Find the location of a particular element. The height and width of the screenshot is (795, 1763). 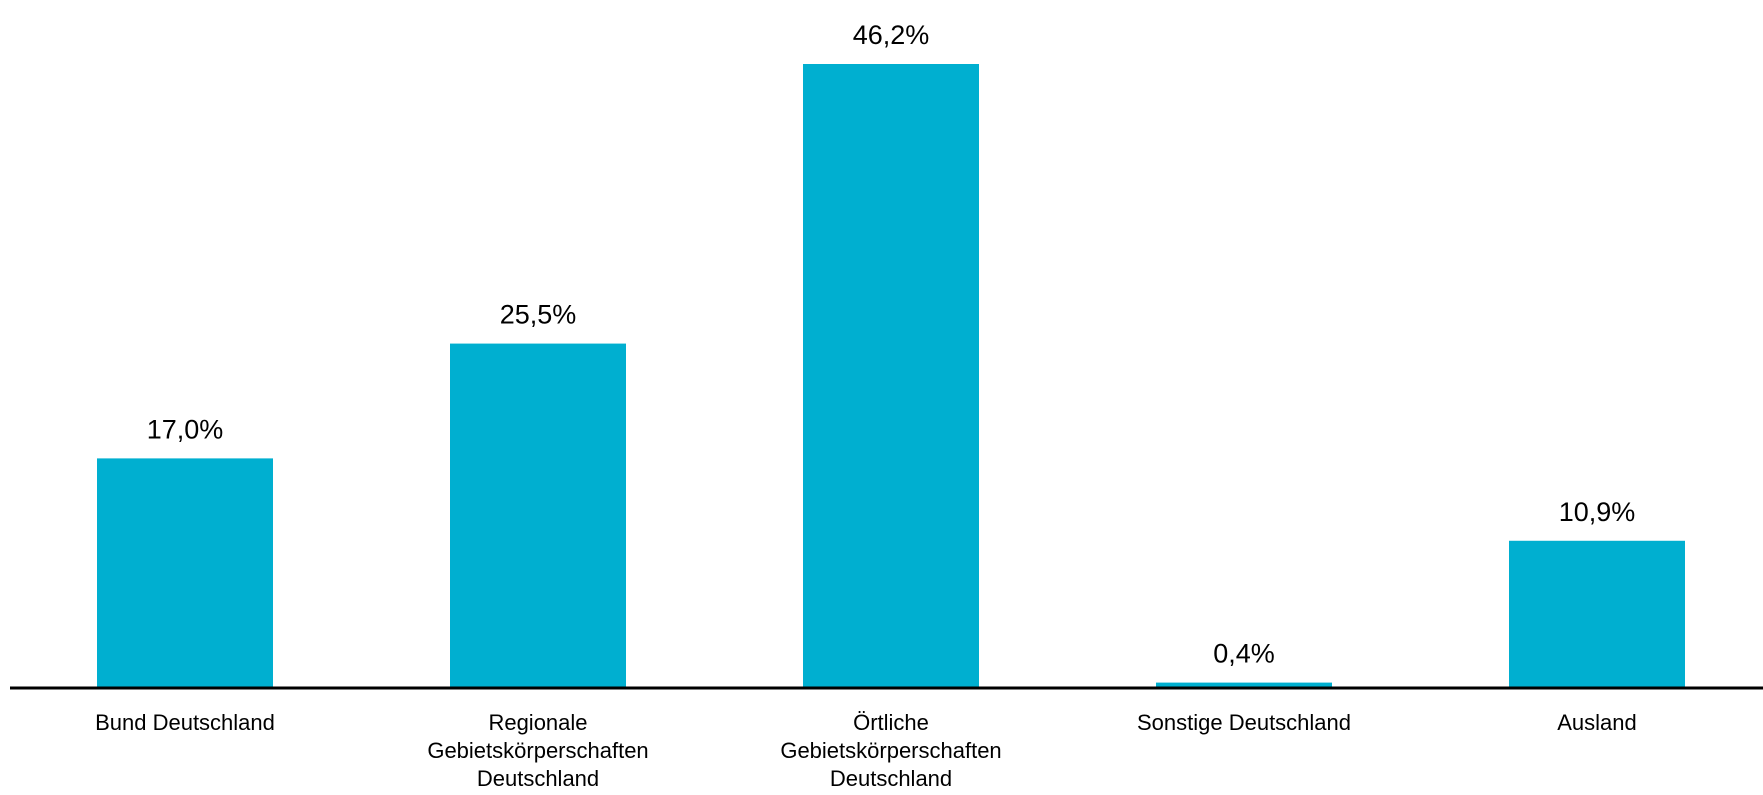

data-label-0: 17,0% is located at coordinates (185, 429).